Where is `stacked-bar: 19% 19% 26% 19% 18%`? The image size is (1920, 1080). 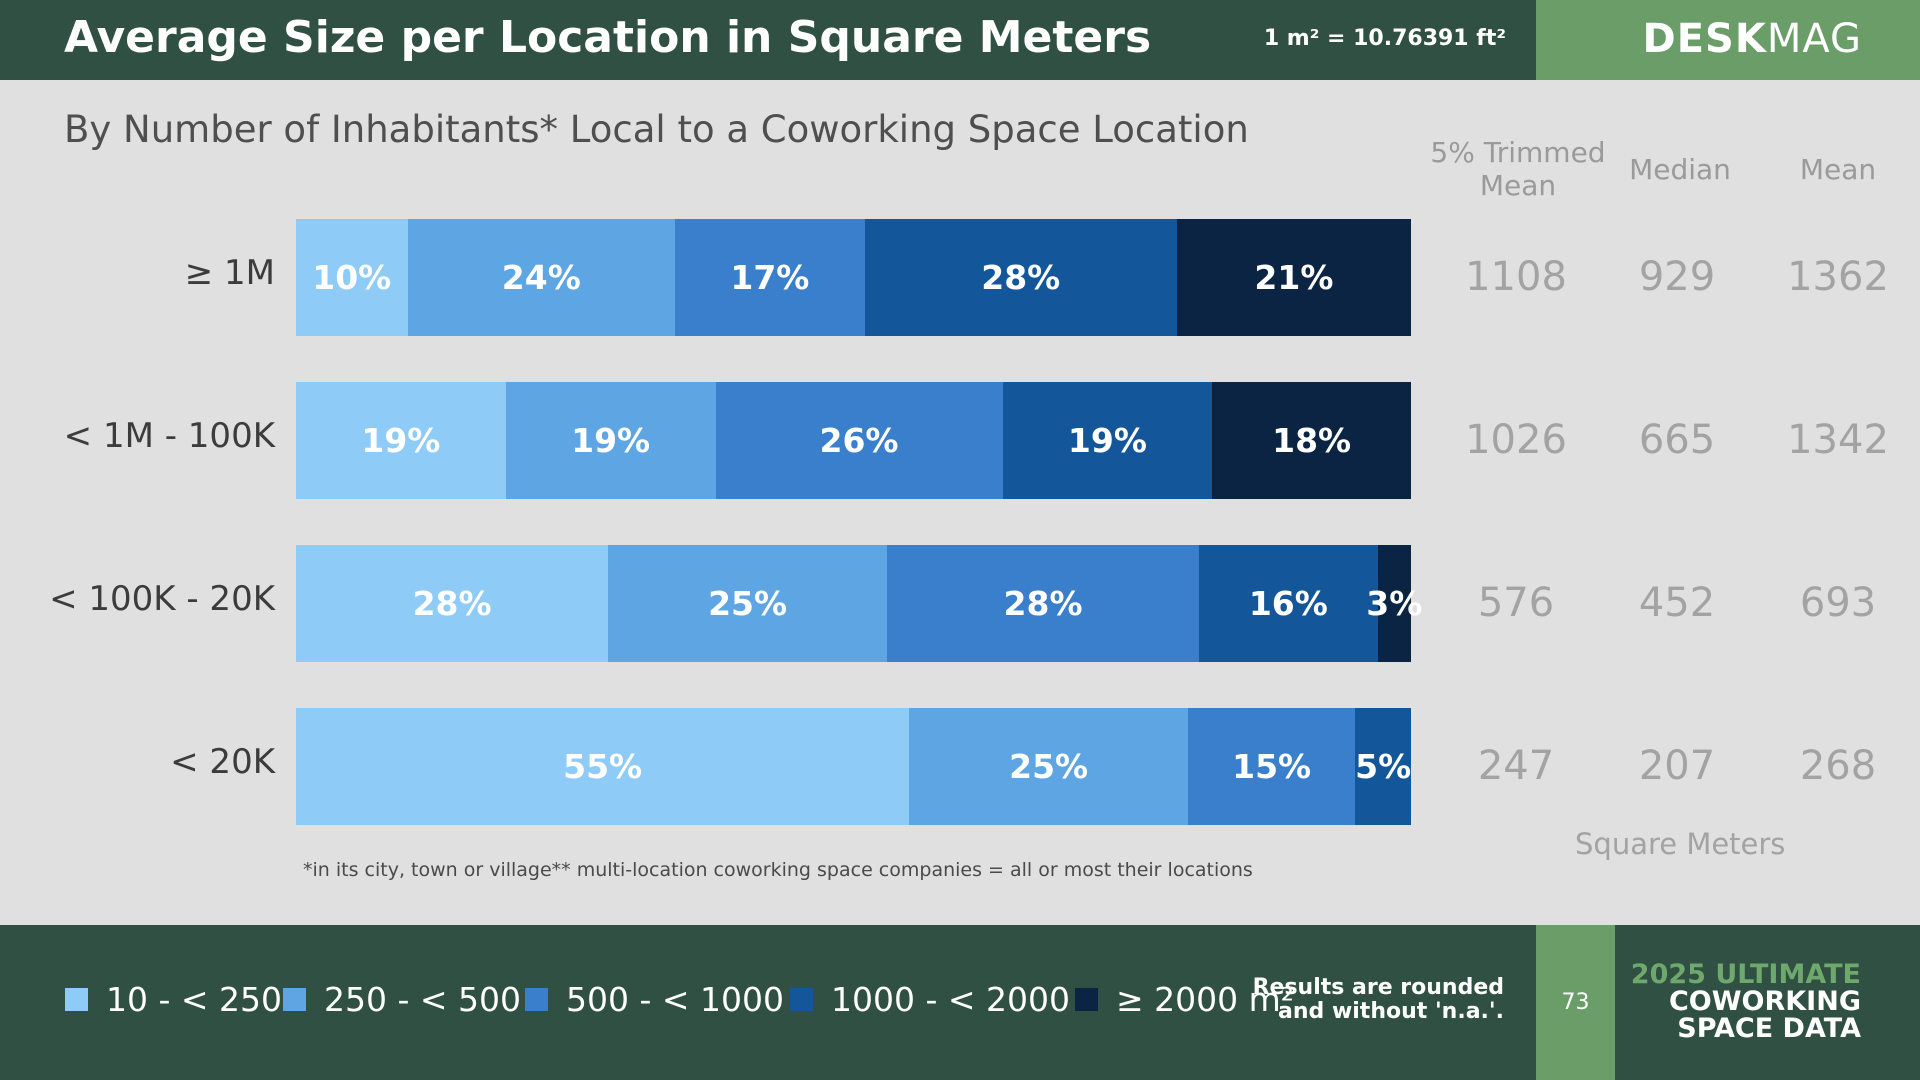
stacked-bar: 19% 19% 26% 19% 18% is located at coordinates (853, 440).